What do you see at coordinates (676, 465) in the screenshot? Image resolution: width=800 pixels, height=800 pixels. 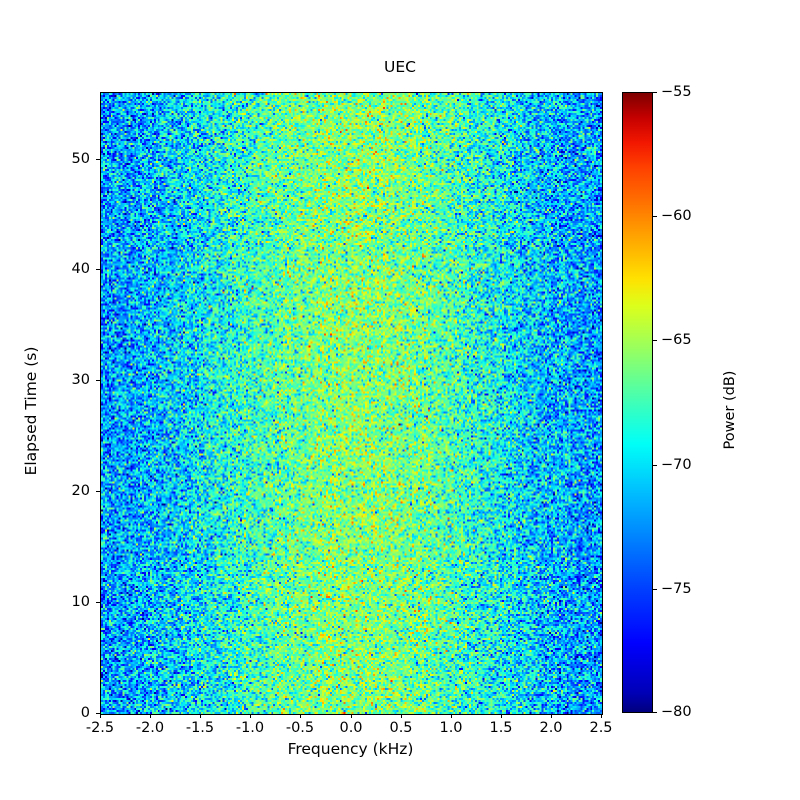 I see `colorbar-tick-label: −70` at bounding box center [676, 465].